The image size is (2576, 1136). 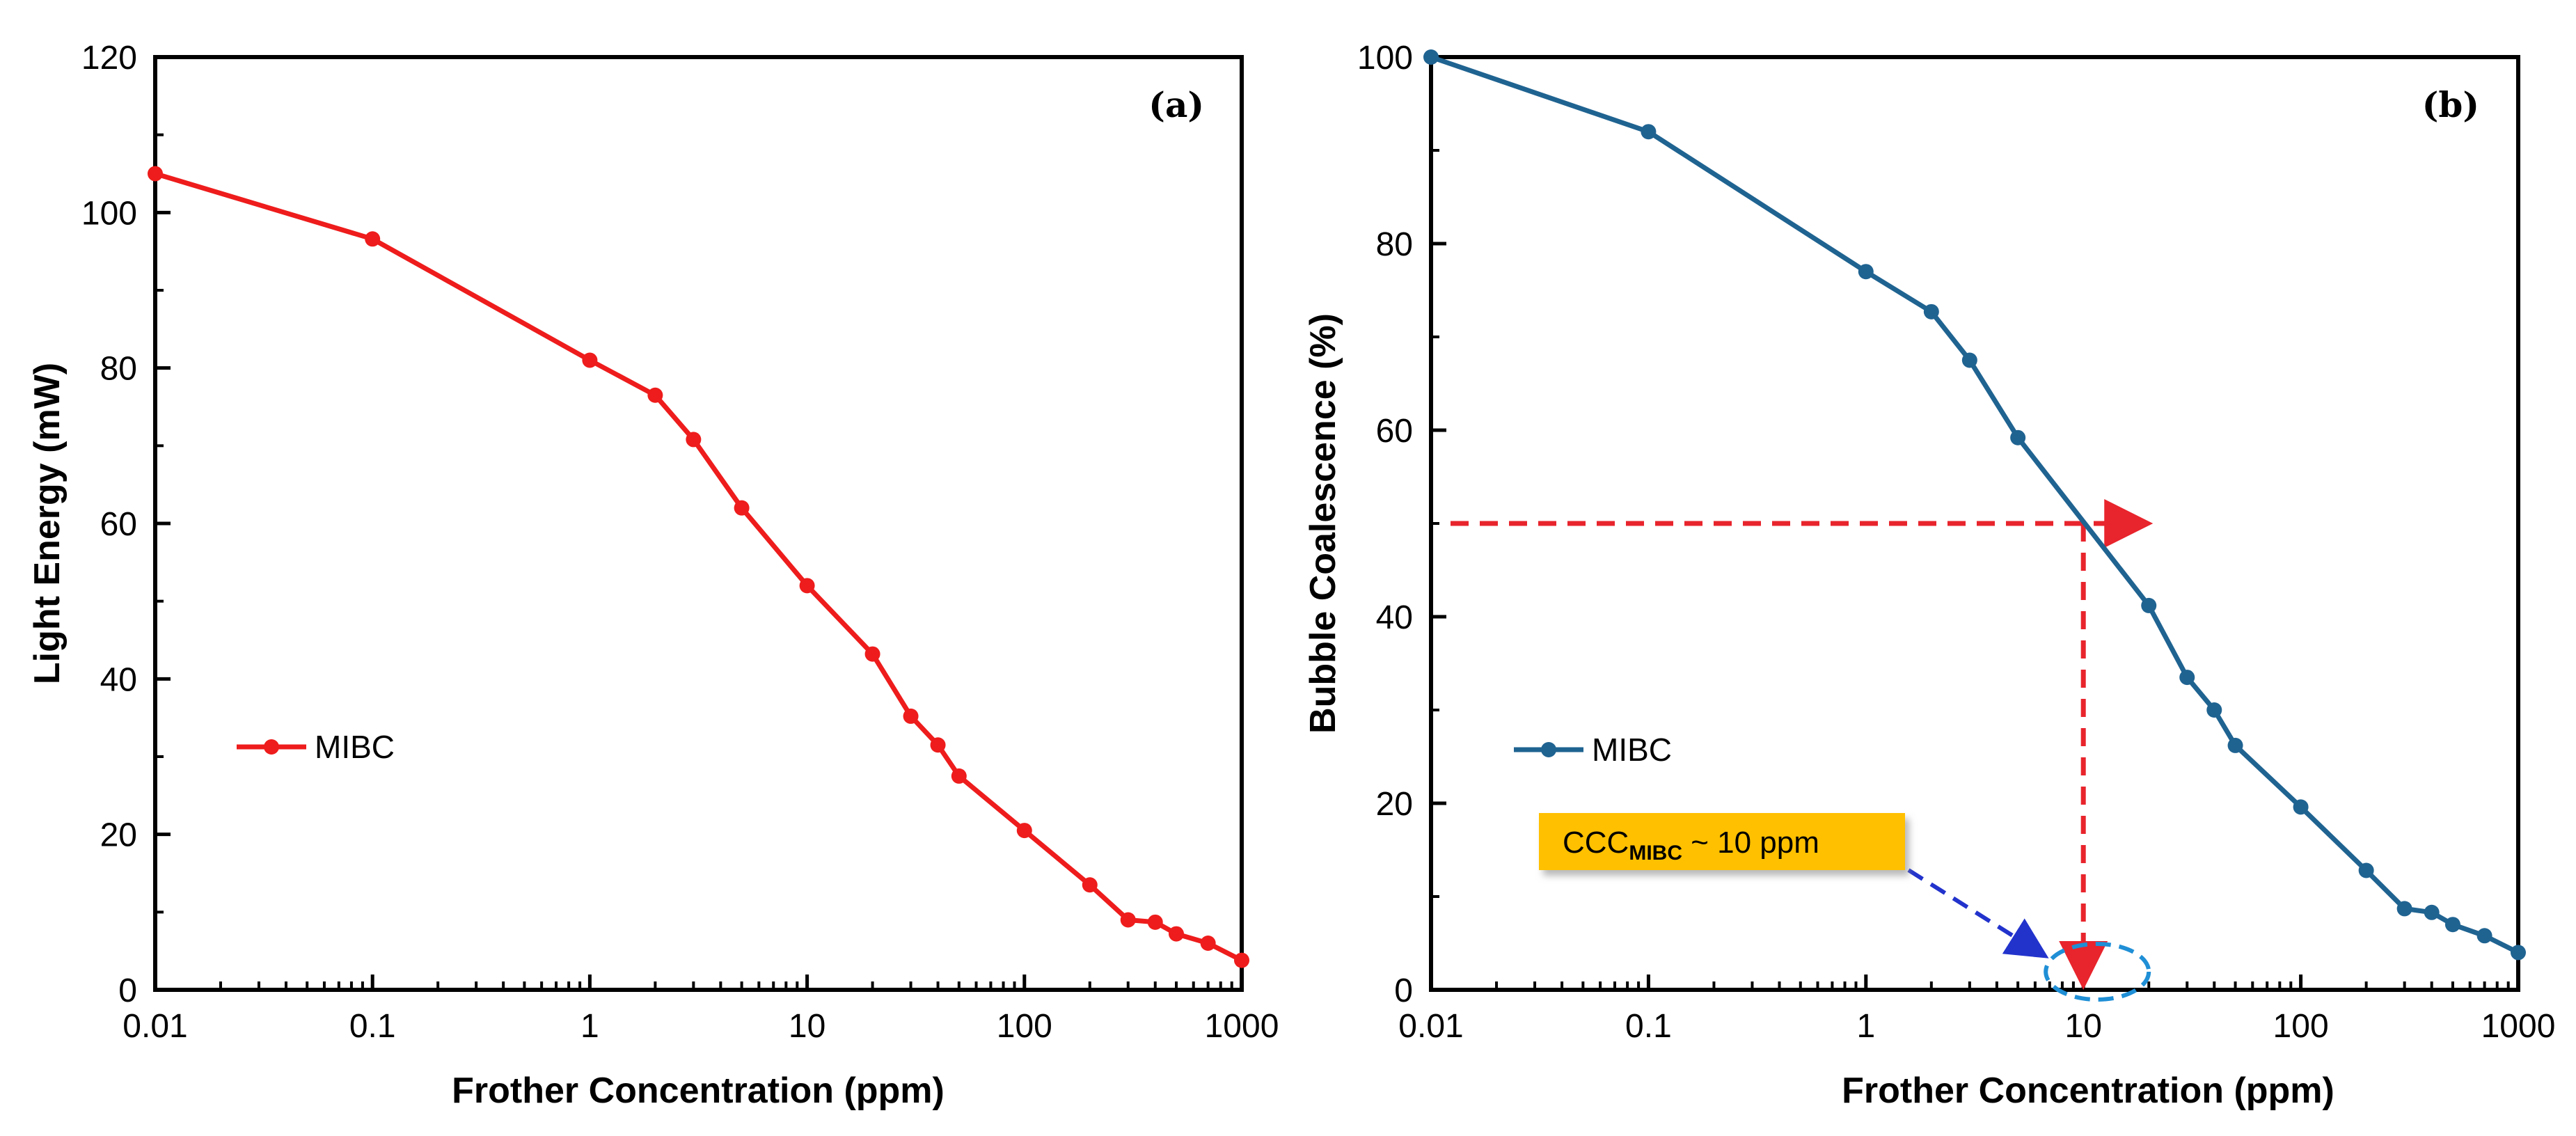 What do you see at coordinates (1976, 1010) in the screenshot?
I see `x-ticks-b: 0.01 0.1 1 10 100 1000` at bounding box center [1976, 1010].